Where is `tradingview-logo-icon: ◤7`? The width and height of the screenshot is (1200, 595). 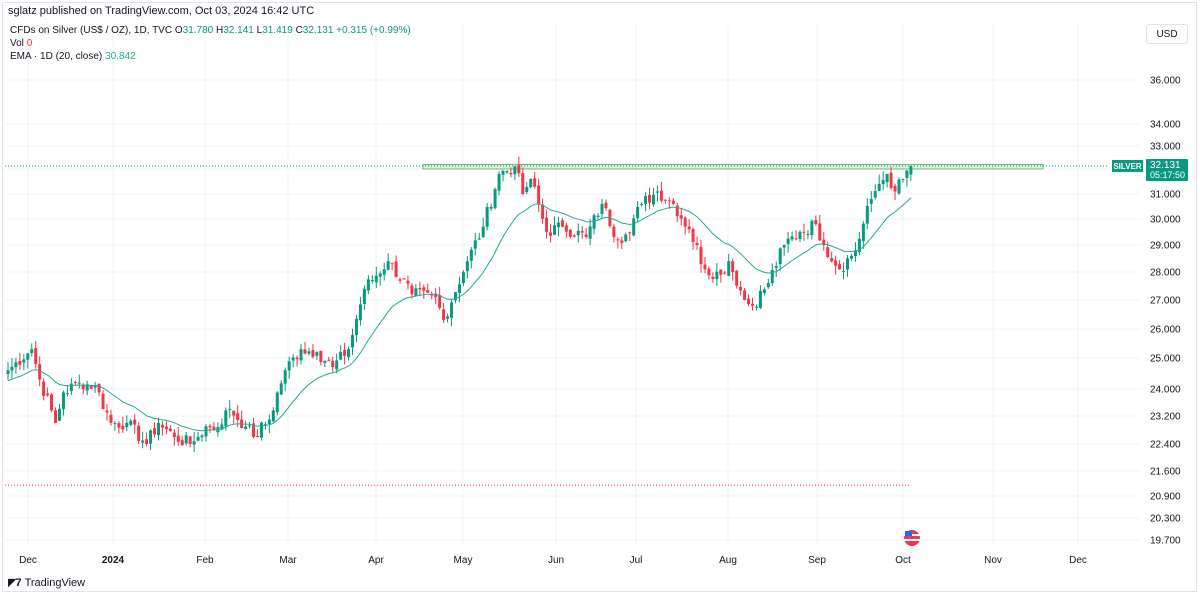 tradingview-logo-icon: ◤7 is located at coordinates (15, 583).